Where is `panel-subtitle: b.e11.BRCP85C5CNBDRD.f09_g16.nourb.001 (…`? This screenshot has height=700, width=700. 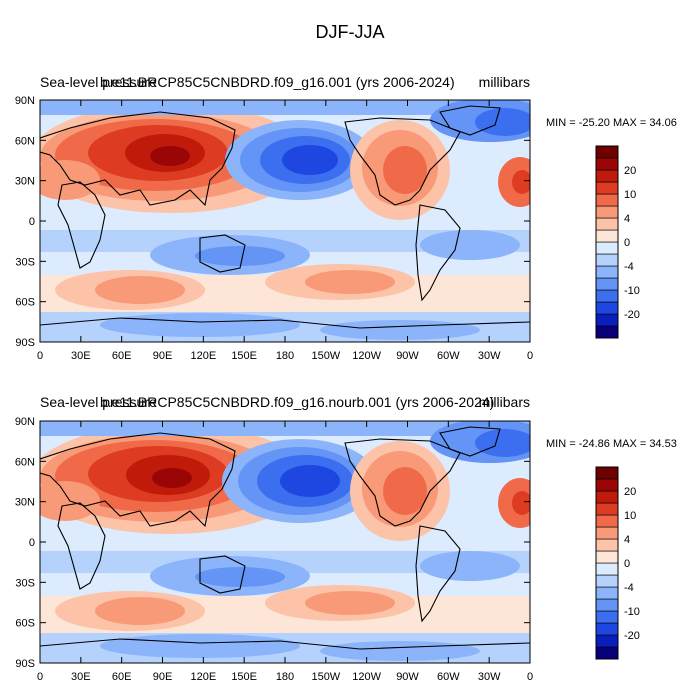 panel-subtitle: b.e11.BRCP85C5CNBDRD.f09_g16.nourb.001 (… is located at coordinates (297, 402).